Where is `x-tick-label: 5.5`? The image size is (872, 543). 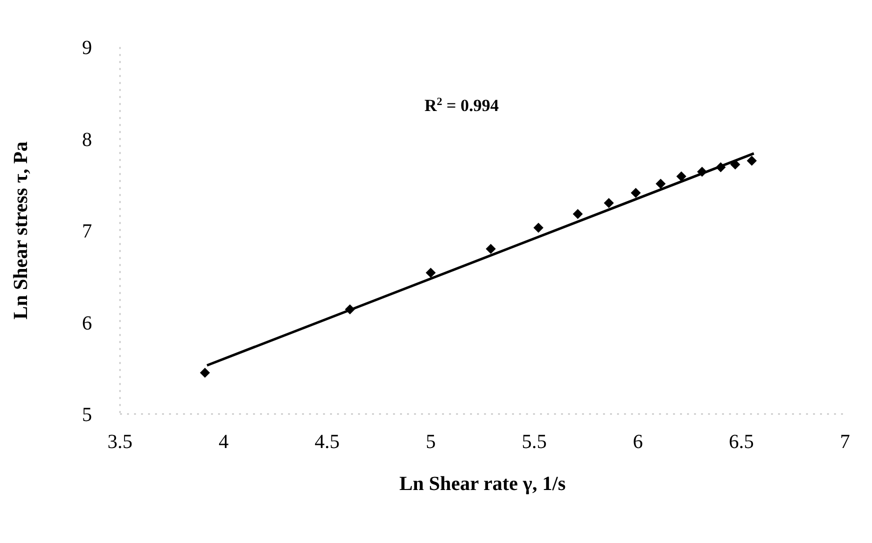 x-tick-label: 5.5 is located at coordinates (534, 442).